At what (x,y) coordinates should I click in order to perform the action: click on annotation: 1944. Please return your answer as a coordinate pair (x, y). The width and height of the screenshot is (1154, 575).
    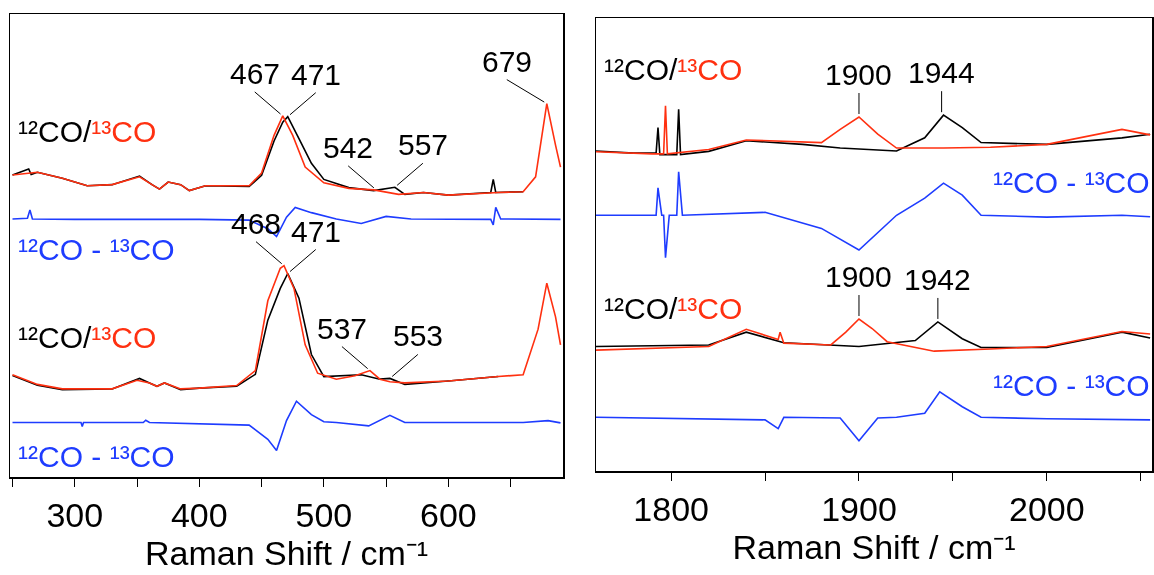
    Looking at the image, I should click on (941, 72).